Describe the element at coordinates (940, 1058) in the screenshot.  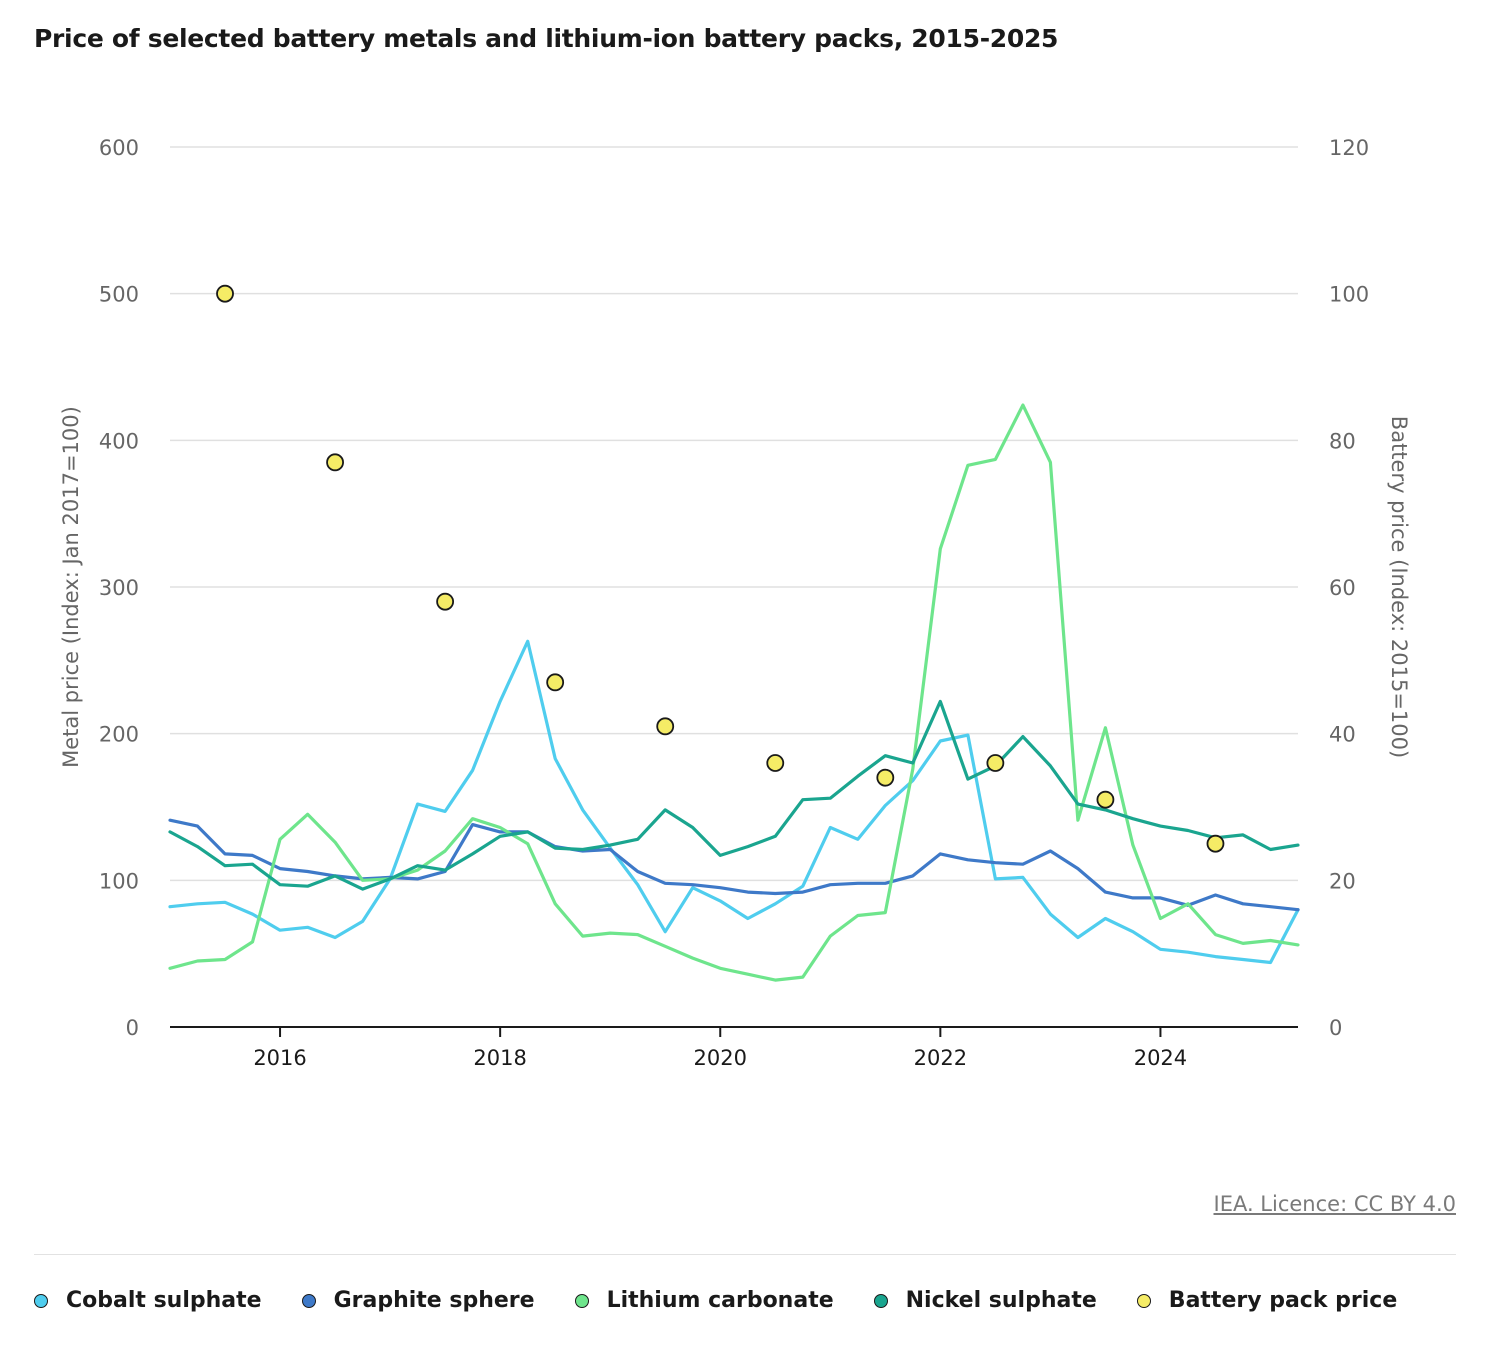
I see `x-tick-label: 2022` at that location.